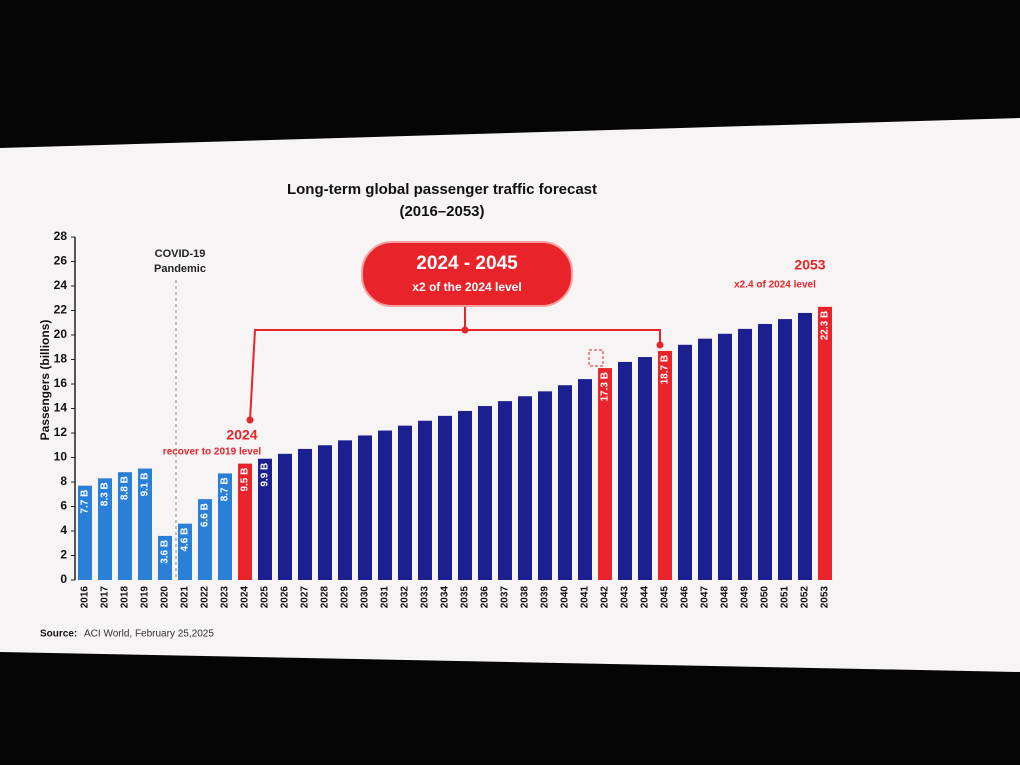 This screenshot has width=1020, height=765. I want to click on y-tick-label: 2, so click(63, 555).